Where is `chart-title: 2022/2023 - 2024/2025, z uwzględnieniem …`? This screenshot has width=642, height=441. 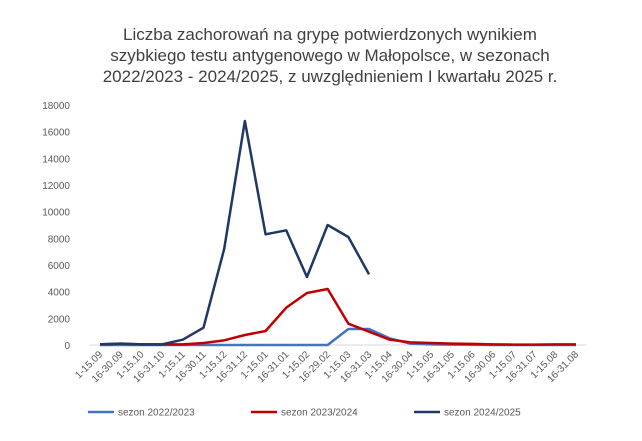
chart-title: 2022/2023 - 2024/2025, z uwzględnieniem … is located at coordinates (330, 76).